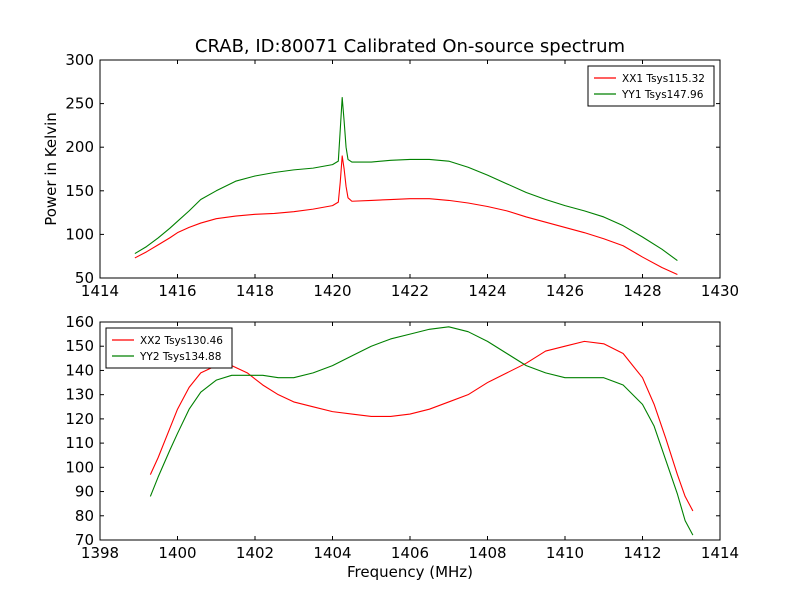 Image resolution: width=800 pixels, height=600 pixels. I want to click on legend-label-1: XX2 Tsys130.46, so click(181, 341).